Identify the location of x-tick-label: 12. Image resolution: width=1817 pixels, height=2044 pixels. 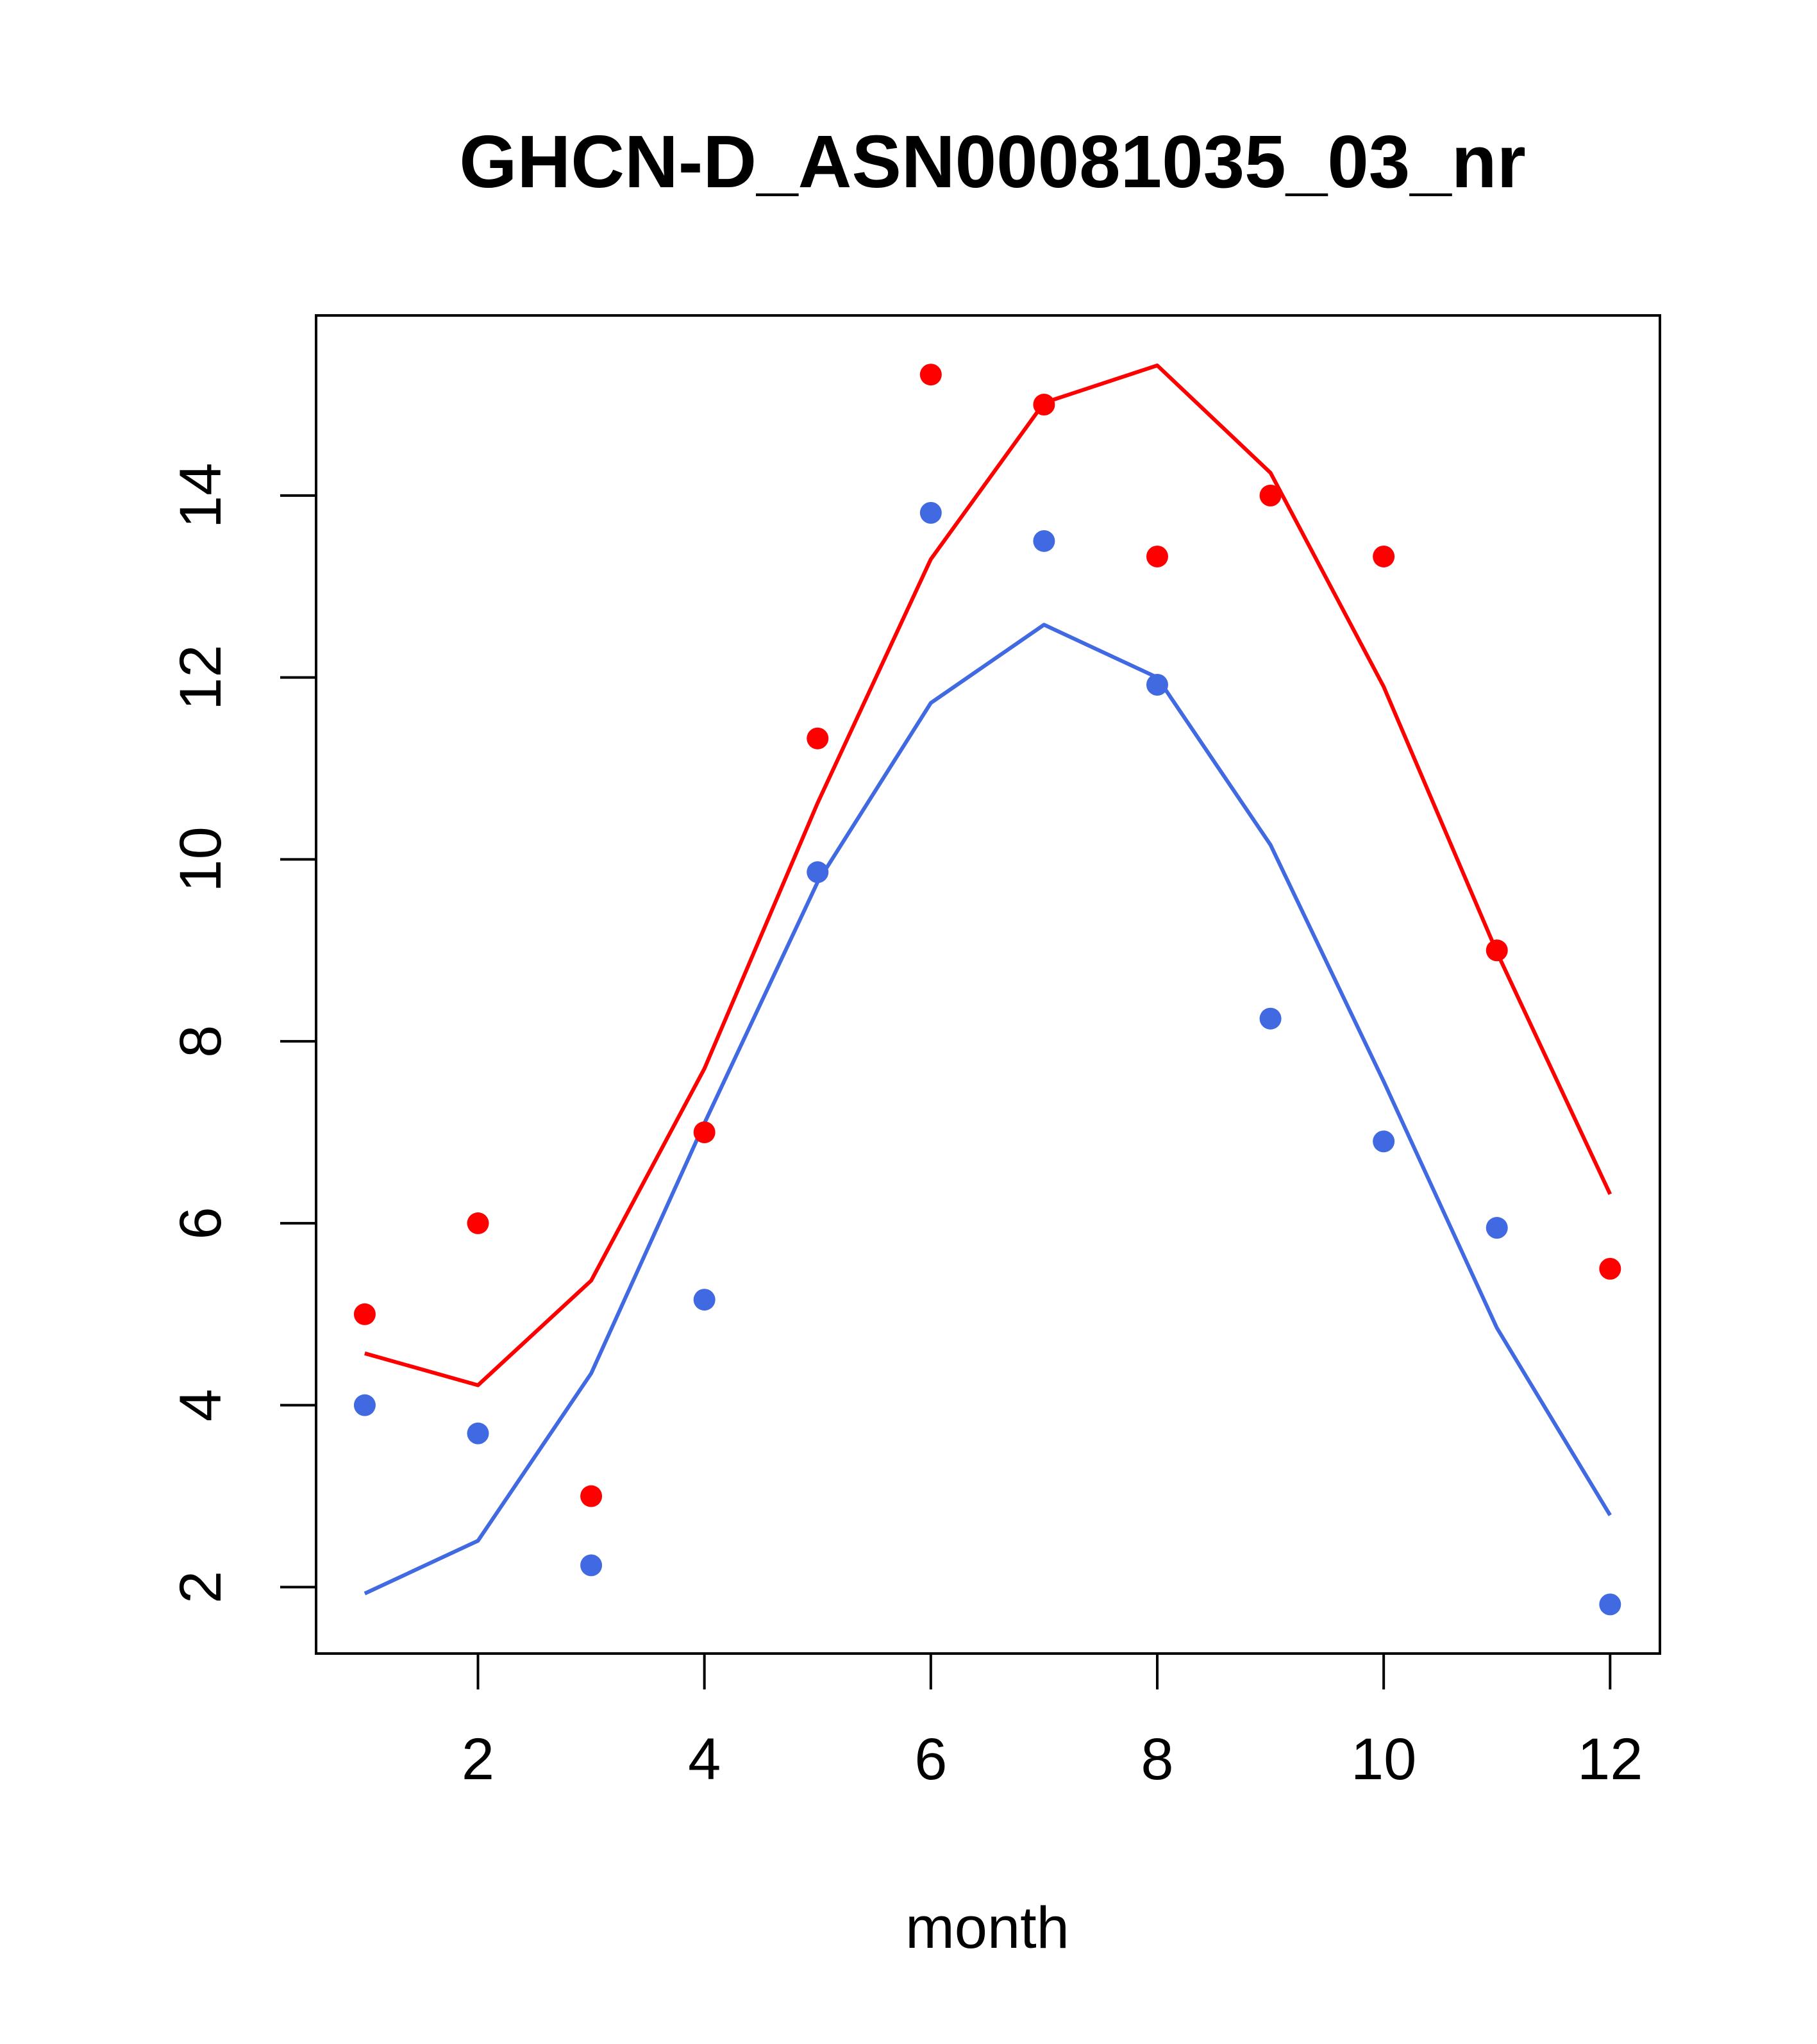
(1610, 1759).